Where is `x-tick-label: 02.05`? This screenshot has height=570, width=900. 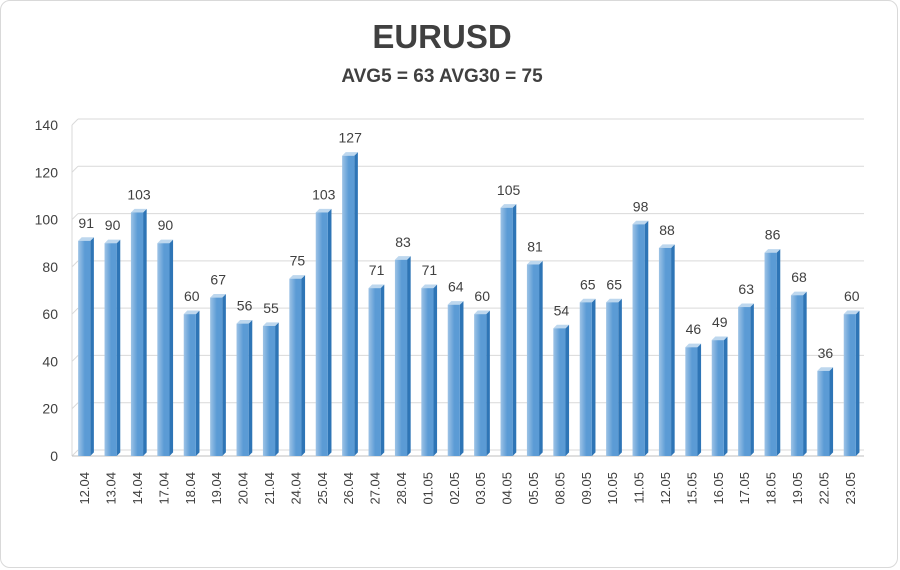 x-tick-label: 02.05 is located at coordinates (454, 488).